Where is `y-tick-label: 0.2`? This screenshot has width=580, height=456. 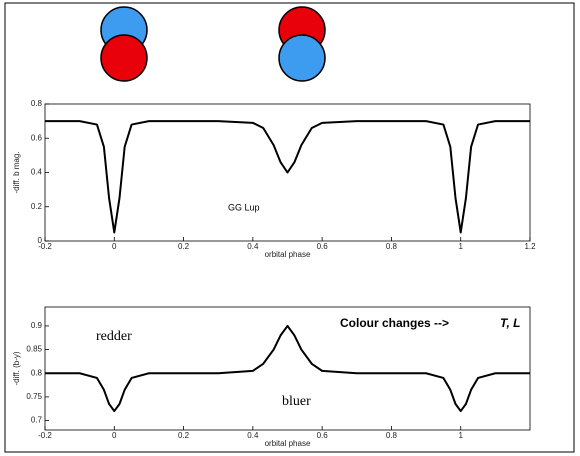
y-tick-label: 0.2 is located at coordinates (37, 206).